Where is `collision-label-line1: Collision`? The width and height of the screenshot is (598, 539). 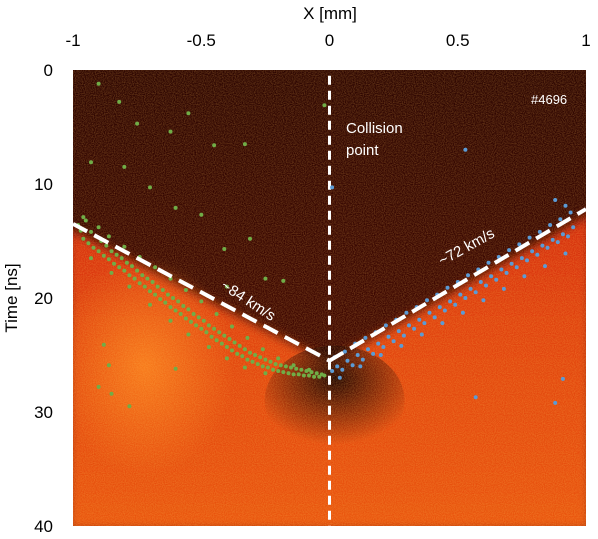 collision-label-line1: Collision is located at coordinates (374, 128).